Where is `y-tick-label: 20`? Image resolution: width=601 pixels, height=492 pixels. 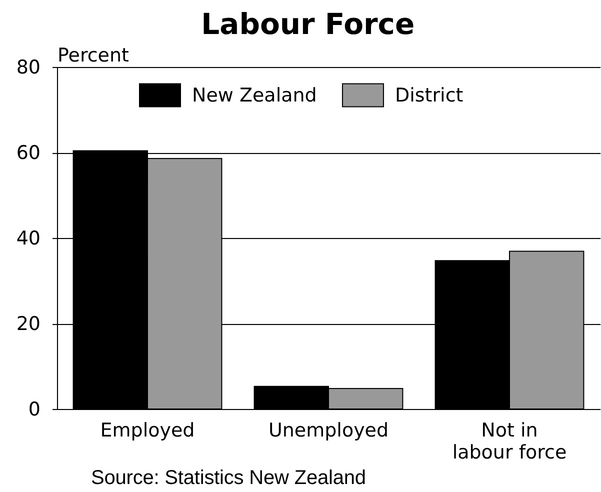
y-tick-label: 20 is located at coordinates (28, 324).